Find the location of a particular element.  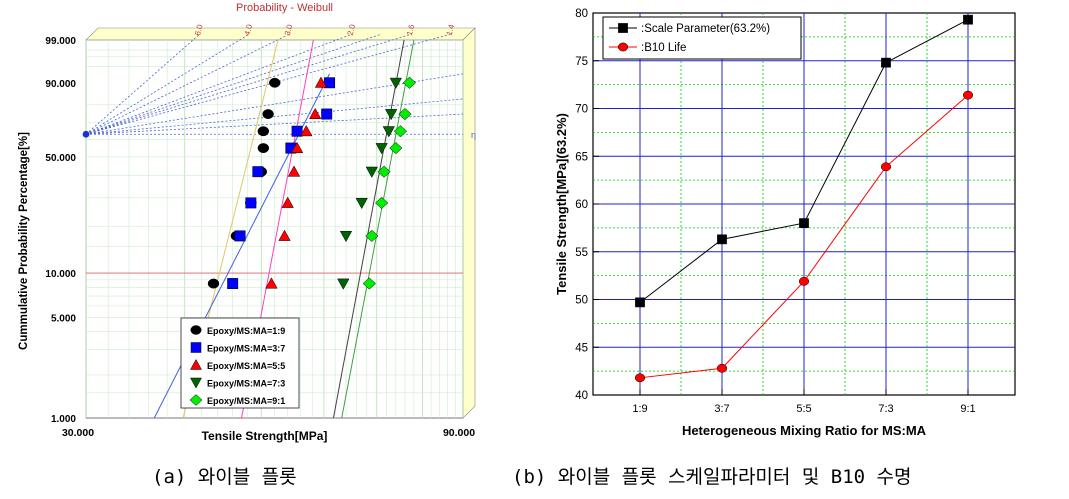

y-axis-label: Cummulative Probability Percentage[%] is located at coordinates (24, 241).